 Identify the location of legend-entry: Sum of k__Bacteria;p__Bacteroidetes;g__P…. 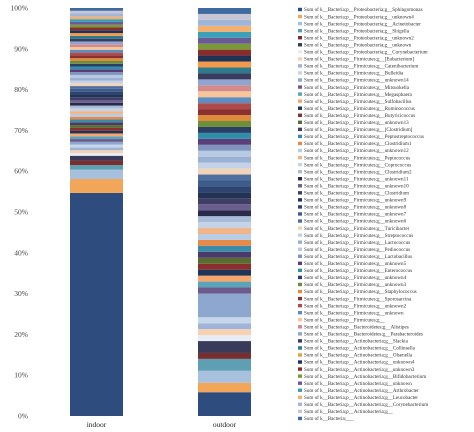
(363, 334).